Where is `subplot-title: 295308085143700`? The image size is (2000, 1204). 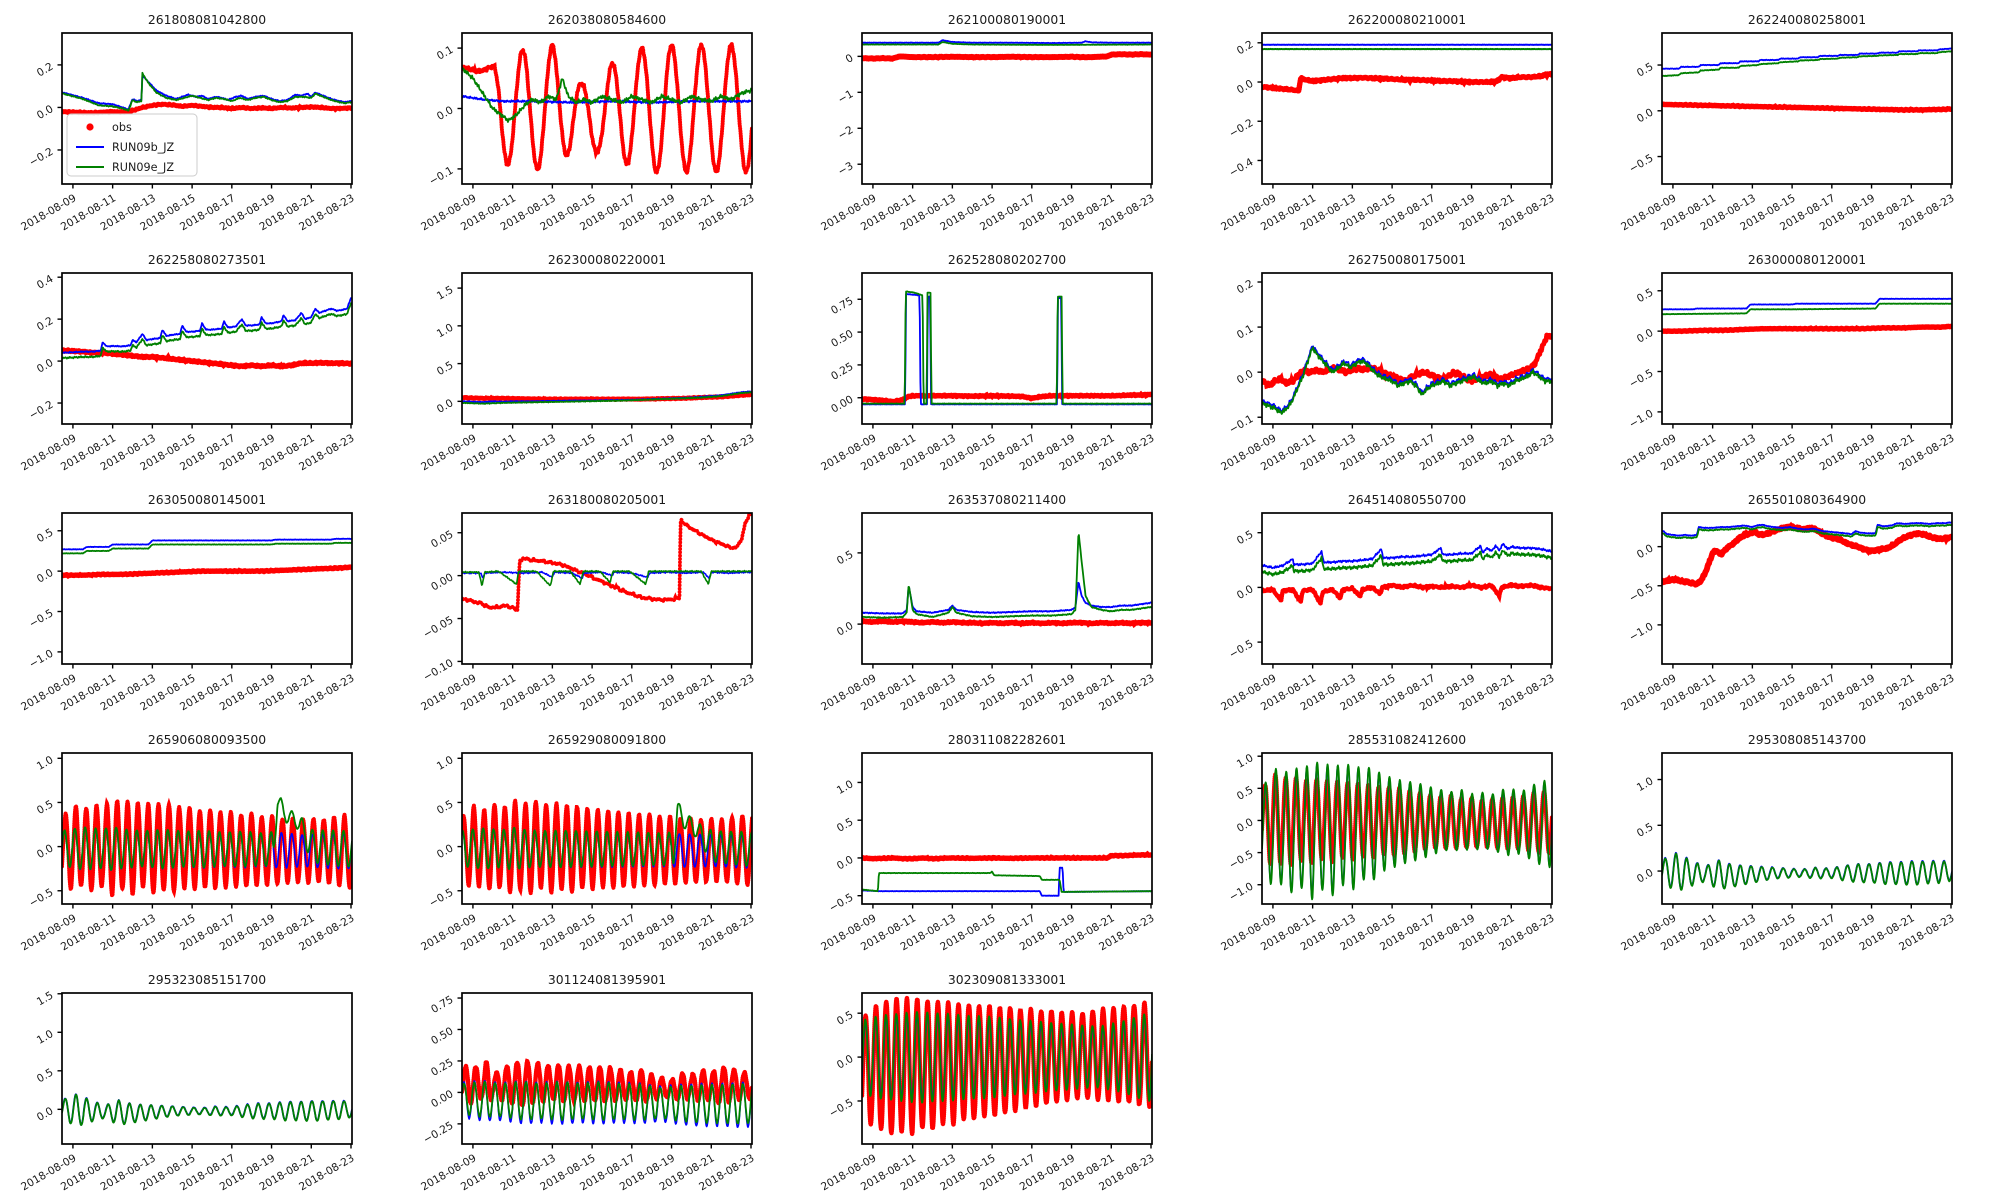
subplot-title: 295308085143700 is located at coordinates (1807, 739).